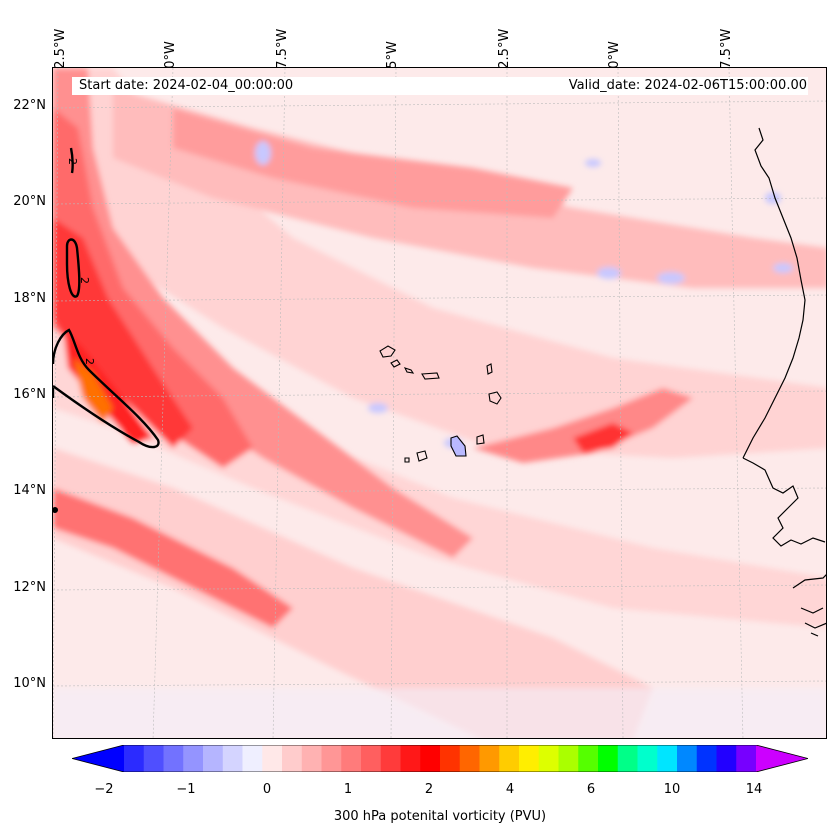 This screenshot has height=836, width=837. I want to click on colorbar-tick: 6, so click(591, 789).